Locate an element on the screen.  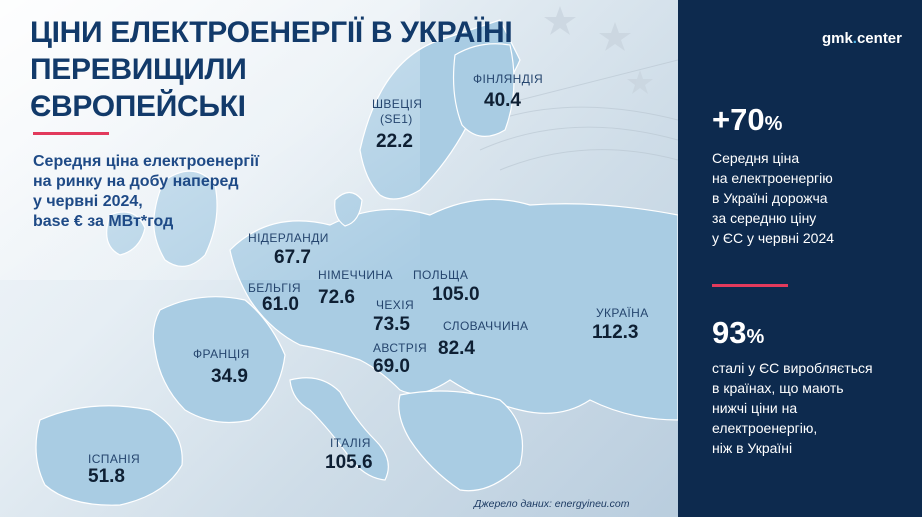
country-label-austria: АВСТРІЯ is located at coordinates (400, 348).